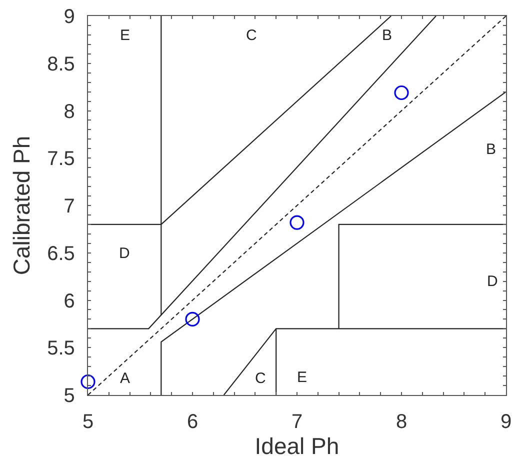 Image resolution: width=514 pixels, height=461 pixels. What do you see at coordinates (69, 396) in the screenshot?
I see `y-tick-label: 5` at bounding box center [69, 396].